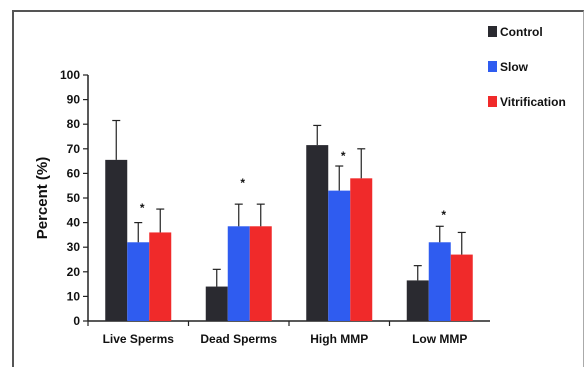 This screenshot has height=367, width=586. What do you see at coordinates (139, 339) in the screenshot?
I see `x-category-label: Live Sperms` at bounding box center [139, 339].